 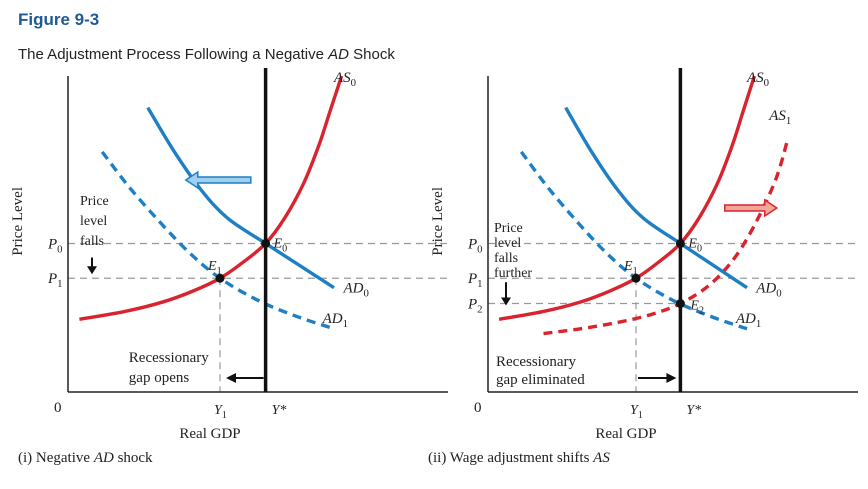 I want to click on point-E2, so click(x=680, y=304).